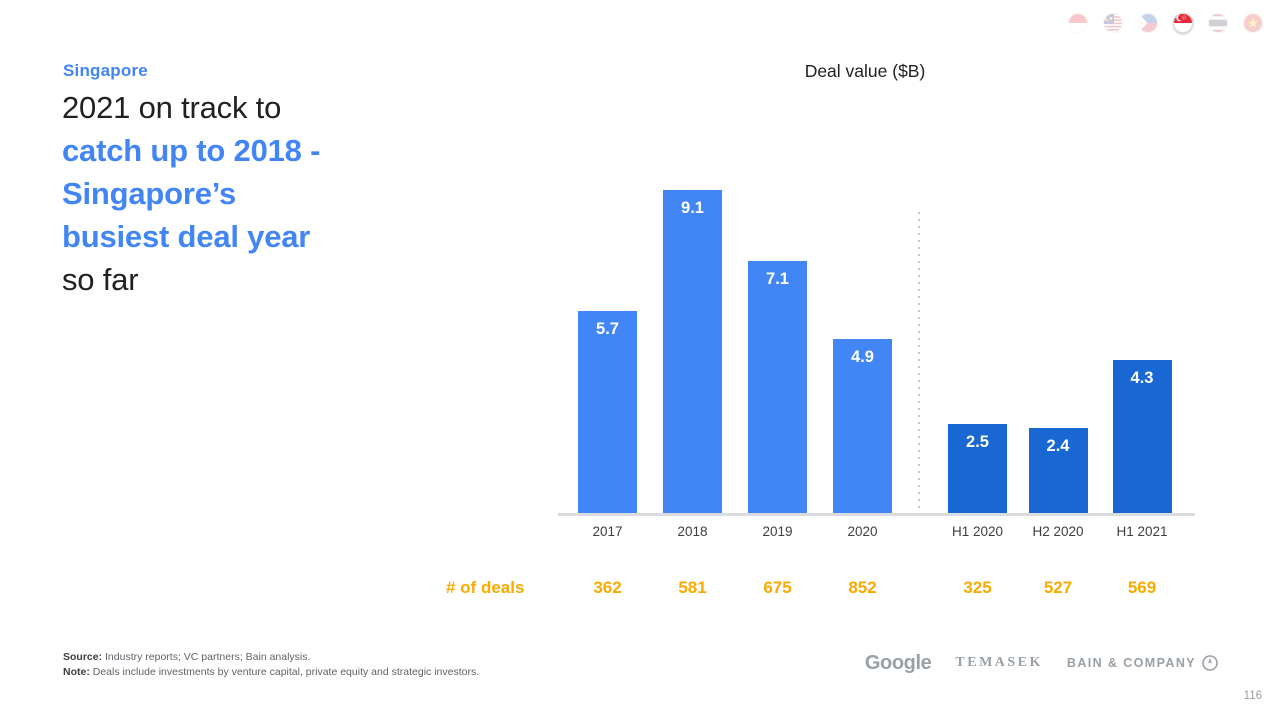 This screenshot has height=720, width=1279. I want to click on country-flags-row, so click(1165, 23).